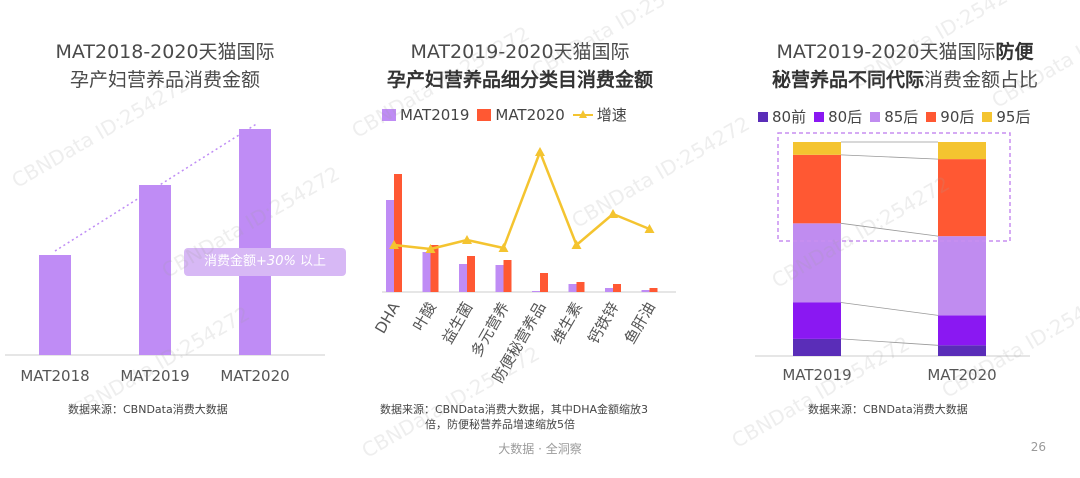 Image resolution: width=1080 pixels, height=478 pixels. I want to click on panel2-legend-item-MAT2020: MAT2020, so click(521, 114).